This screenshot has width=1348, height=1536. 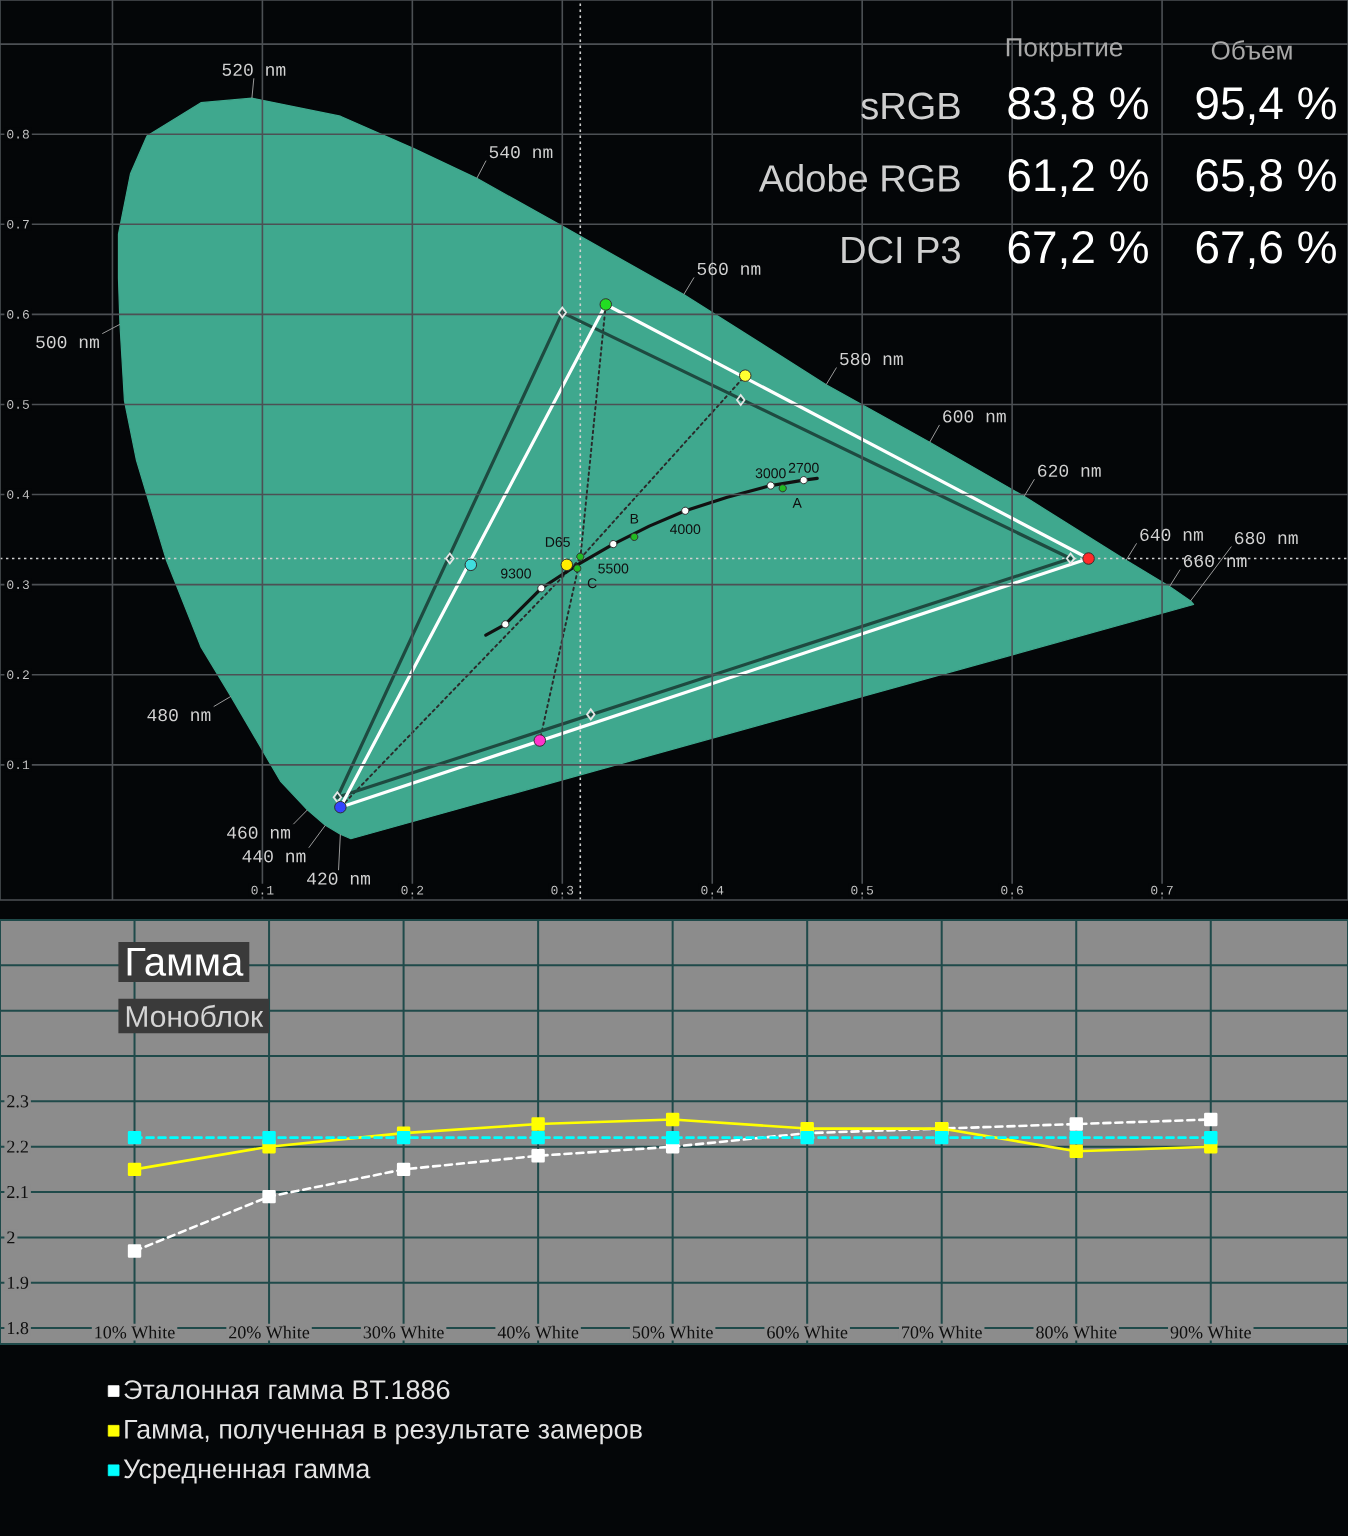 I want to click on category-label: Adobe RGB, so click(x=859, y=178).